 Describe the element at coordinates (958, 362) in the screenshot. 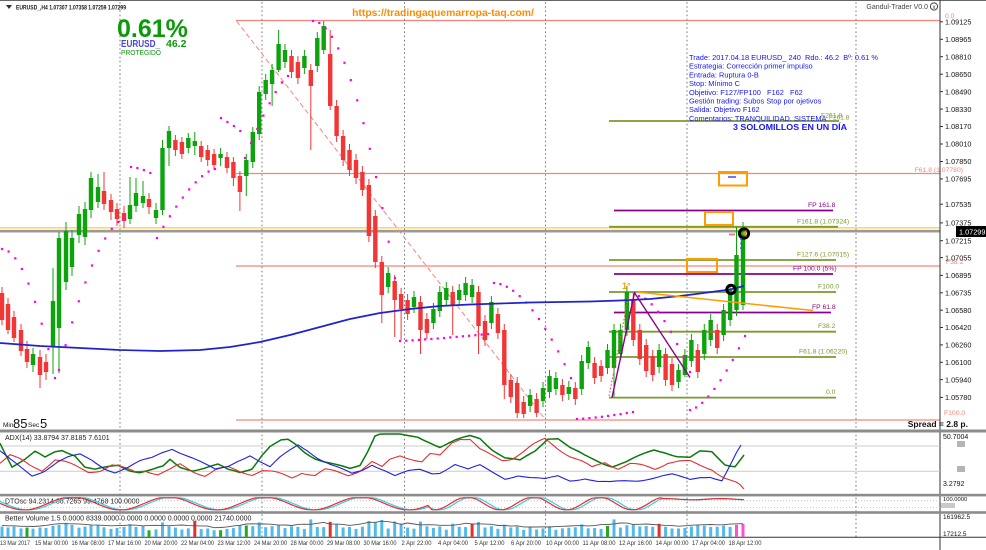

I see `svg-text: 1.06100` at that location.